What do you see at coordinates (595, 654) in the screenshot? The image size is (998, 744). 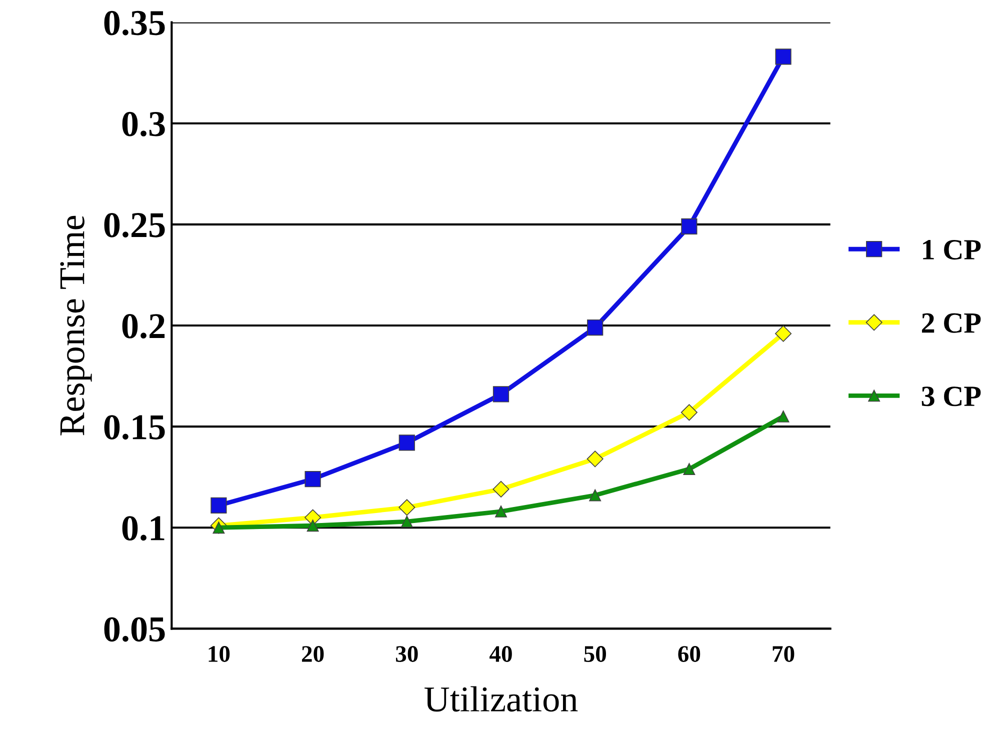 I see `x-tick-label: 50` at bounding box center [595, 654].